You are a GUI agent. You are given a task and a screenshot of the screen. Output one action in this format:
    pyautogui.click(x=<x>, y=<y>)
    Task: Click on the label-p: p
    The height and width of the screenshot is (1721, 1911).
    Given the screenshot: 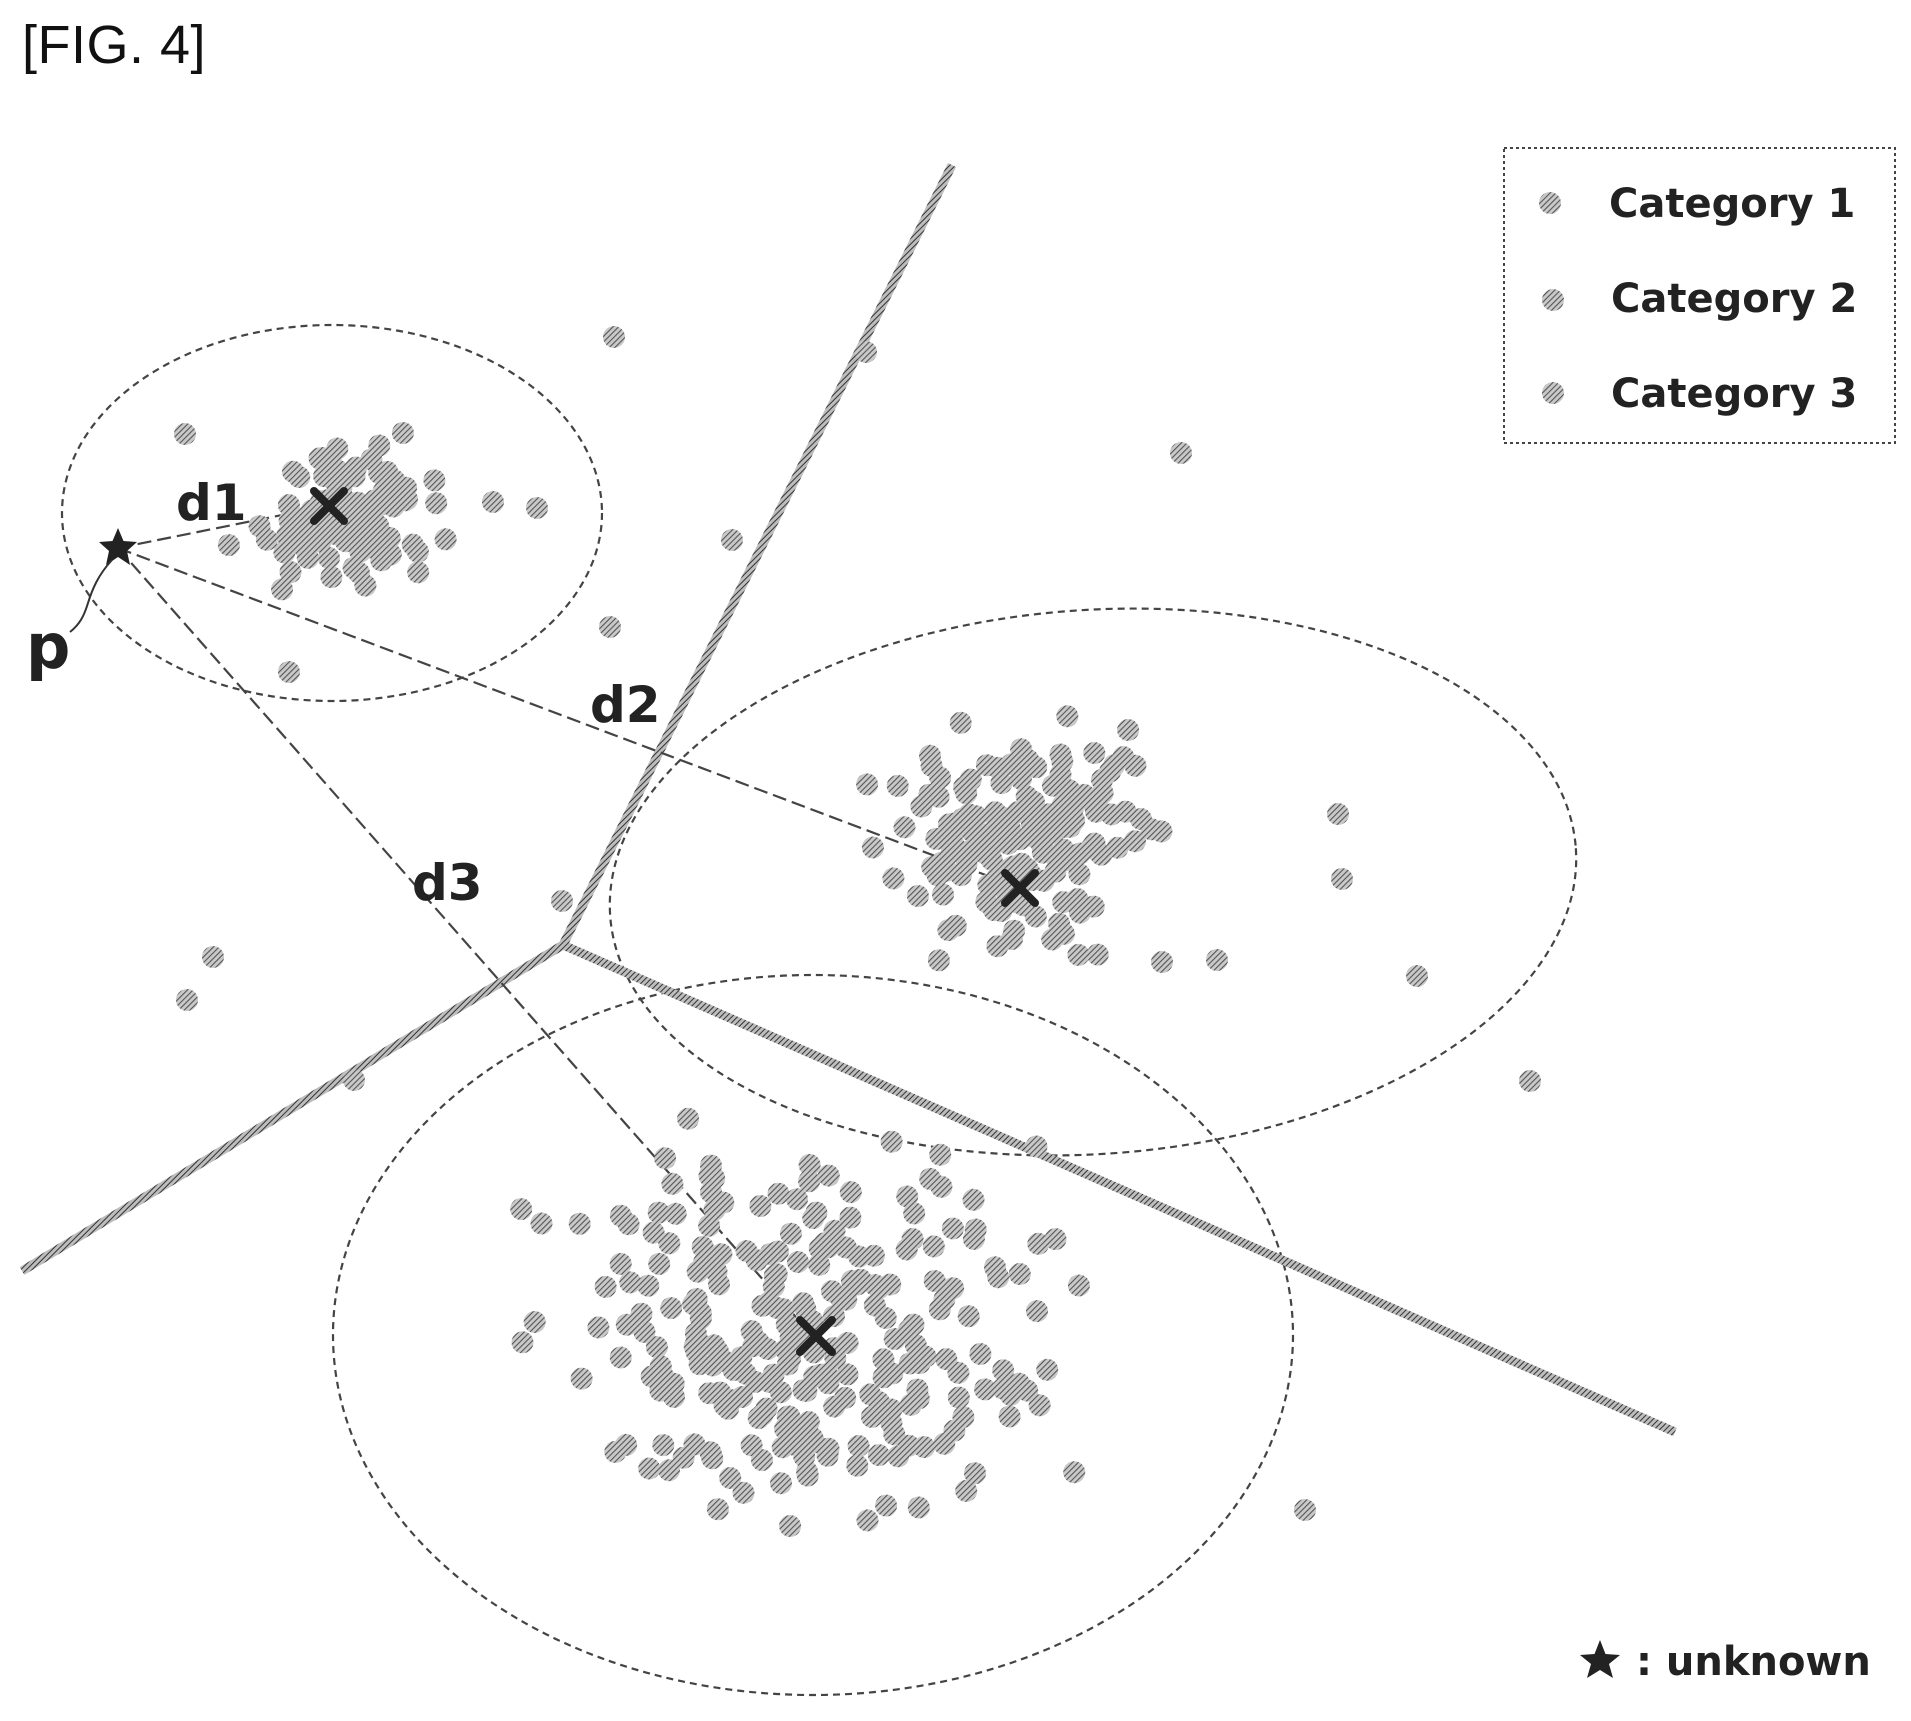 What is the action you would take?
    pyautogui.click(x=48, y=646)
    